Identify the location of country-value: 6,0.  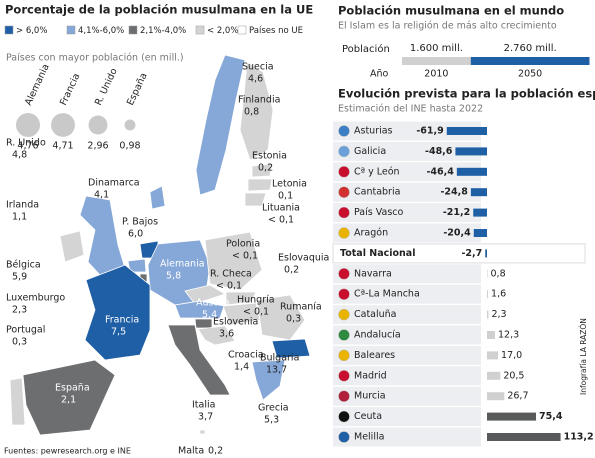
(135, 234).